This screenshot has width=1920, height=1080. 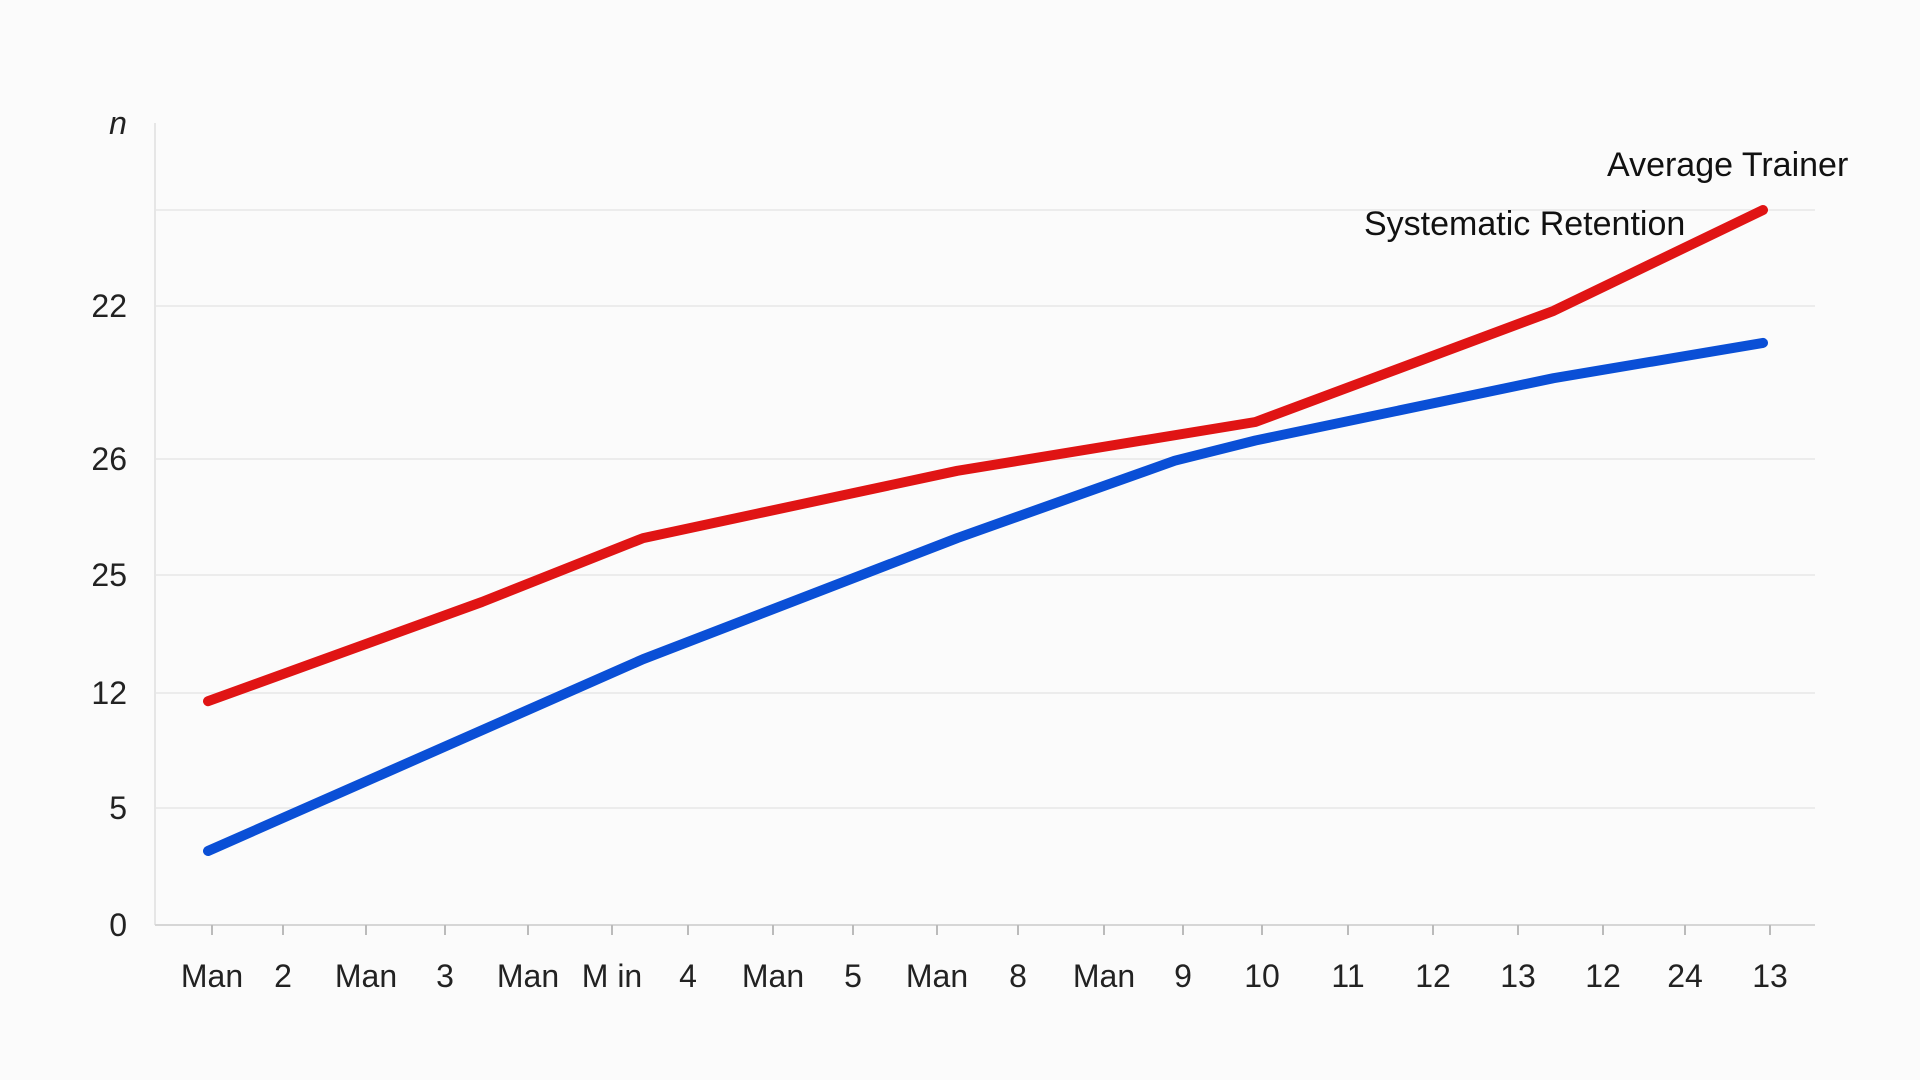 What do you see at coordinates (109, 306) in the screenshot?
I see `y-tick-label: 22` at bounding box center [109, 306].